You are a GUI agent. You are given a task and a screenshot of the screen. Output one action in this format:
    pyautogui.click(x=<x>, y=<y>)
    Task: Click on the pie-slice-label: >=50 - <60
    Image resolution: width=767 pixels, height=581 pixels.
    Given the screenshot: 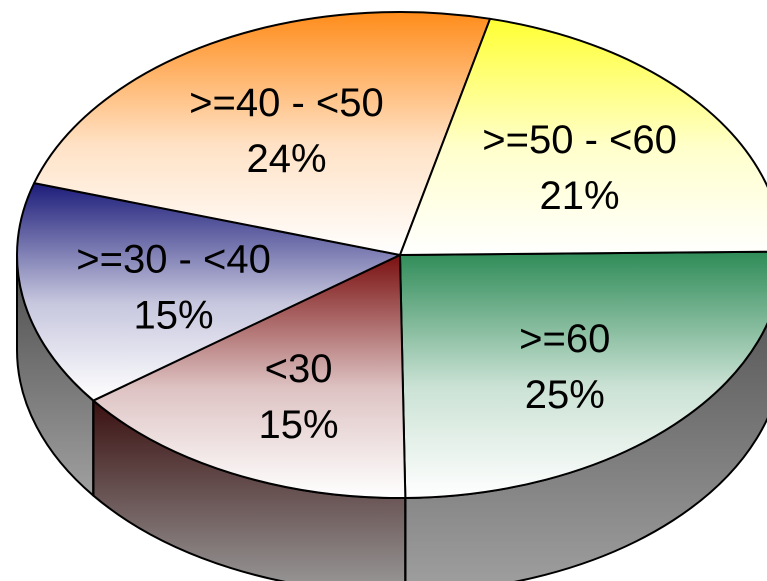 What is the action you would take?
    pyautogui.click(x=579, y=140)
    